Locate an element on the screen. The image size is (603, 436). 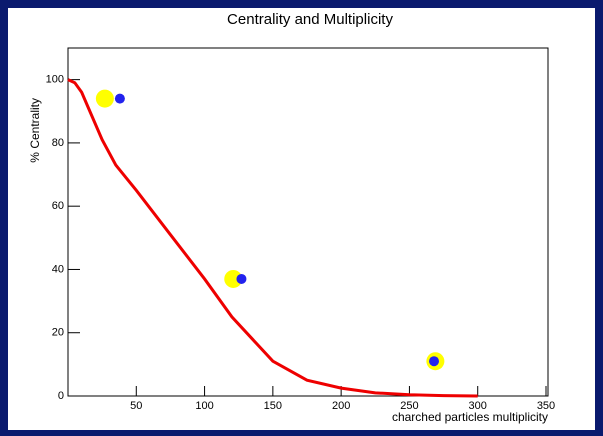
x-axis-label: charched particles multiplicity is located at coordinates (470, 417).